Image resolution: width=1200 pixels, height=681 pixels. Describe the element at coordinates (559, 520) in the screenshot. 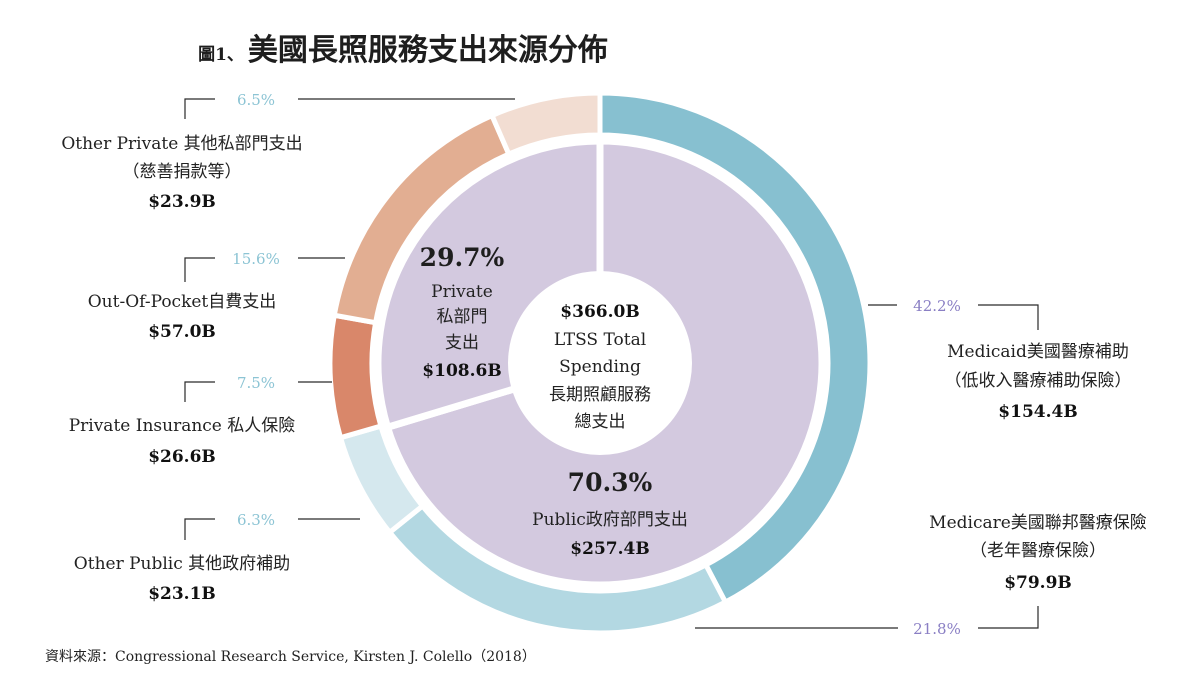

I see `inner-label-public-en: Public` at that location.